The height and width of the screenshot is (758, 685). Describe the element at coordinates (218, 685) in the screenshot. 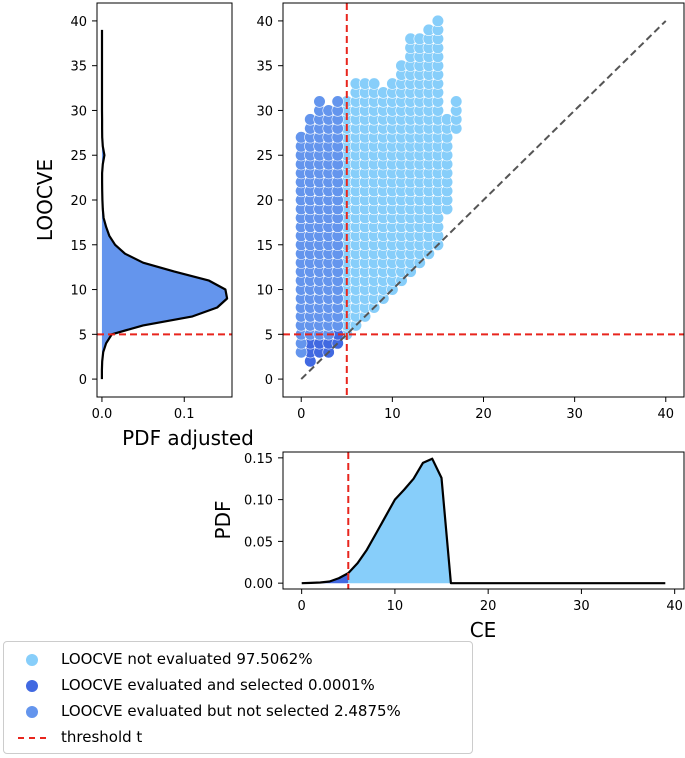

I see `legend-label: LOOCVE evaluated and selected 0.0001%` at that location.